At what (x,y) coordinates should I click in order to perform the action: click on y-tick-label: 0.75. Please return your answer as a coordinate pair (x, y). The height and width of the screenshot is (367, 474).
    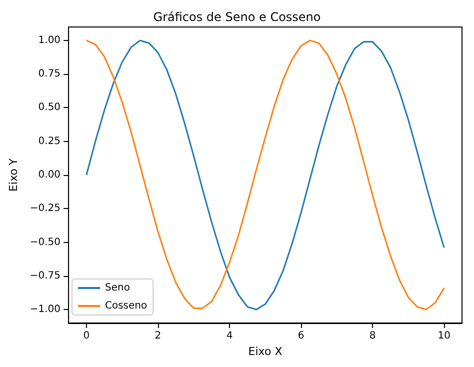
    Looking at the image, I should click on (49, 74).